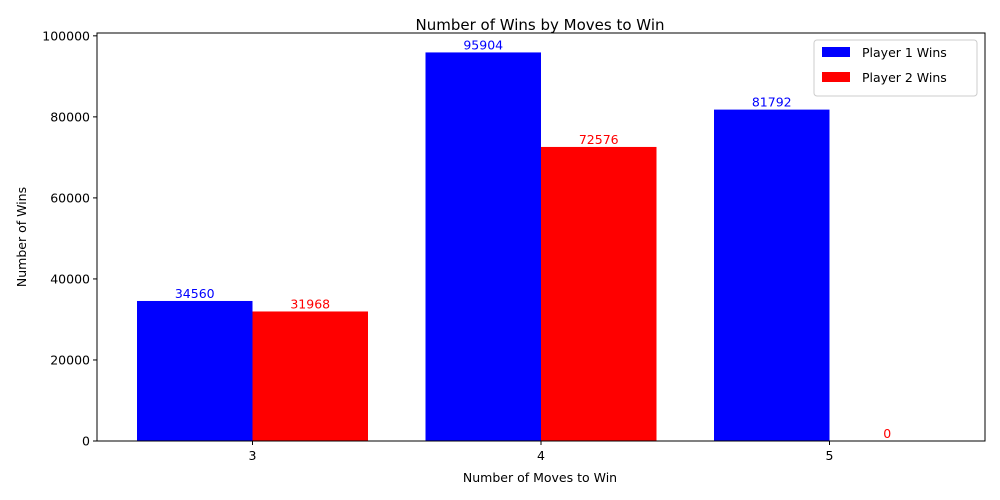 This screenshot has height=500, width=1000. Describe the element at coordinates (599, 139) in the screenshot. I see `data-label-player-2-wins-moves-4: 72576` at that location.